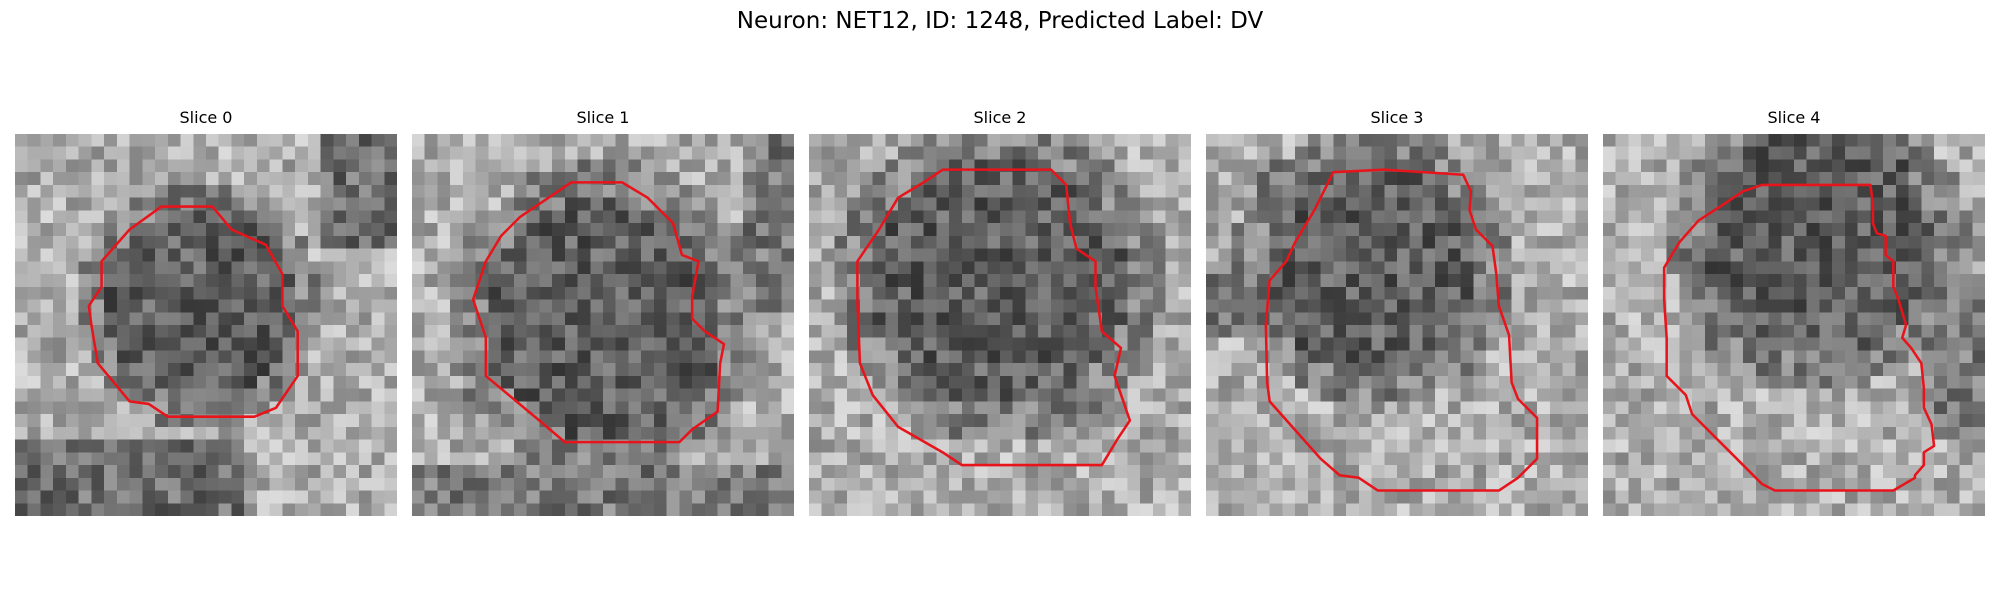  What do you see at coordinates (603, 325) in the screenshot?
I see `microscopy-image` at bounding box center [603, 325].